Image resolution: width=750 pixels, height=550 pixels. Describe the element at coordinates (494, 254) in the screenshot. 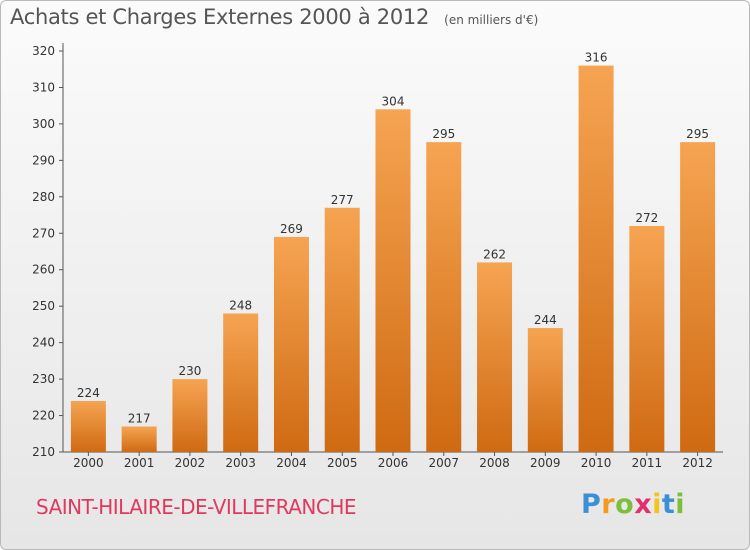

I see `bar-value-label: 262` at that location.